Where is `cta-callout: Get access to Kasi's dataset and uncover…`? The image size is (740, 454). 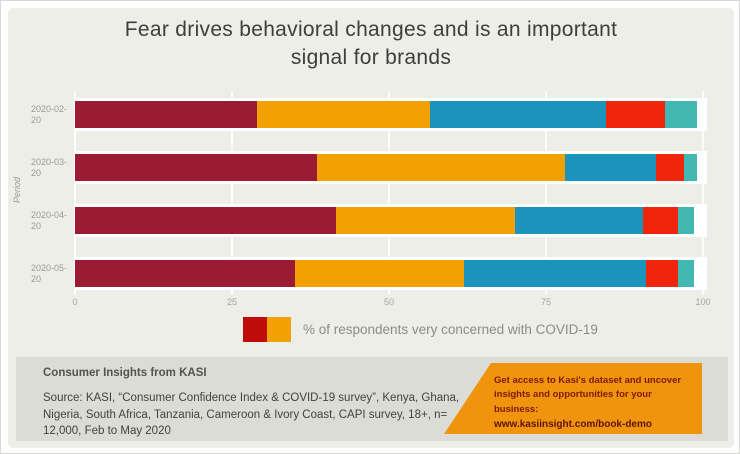
cta-callout: Get access to Kasi's dataset and uncover… is located at coordinates (573, 398).